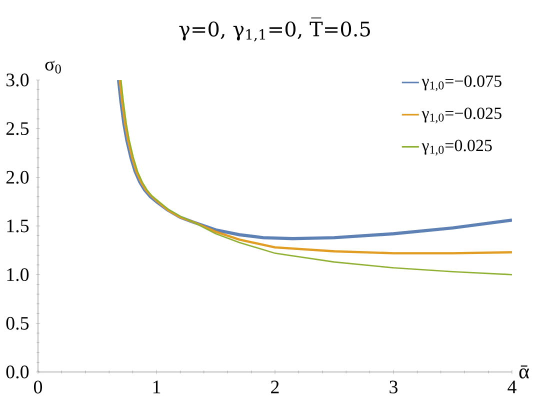 The height and width of the screenshot is (411, 542). Describe the element at coordinates (462, 116) in the screenshot. I see `legend-label: γ$_{1,0}$=−0.025` at that location.